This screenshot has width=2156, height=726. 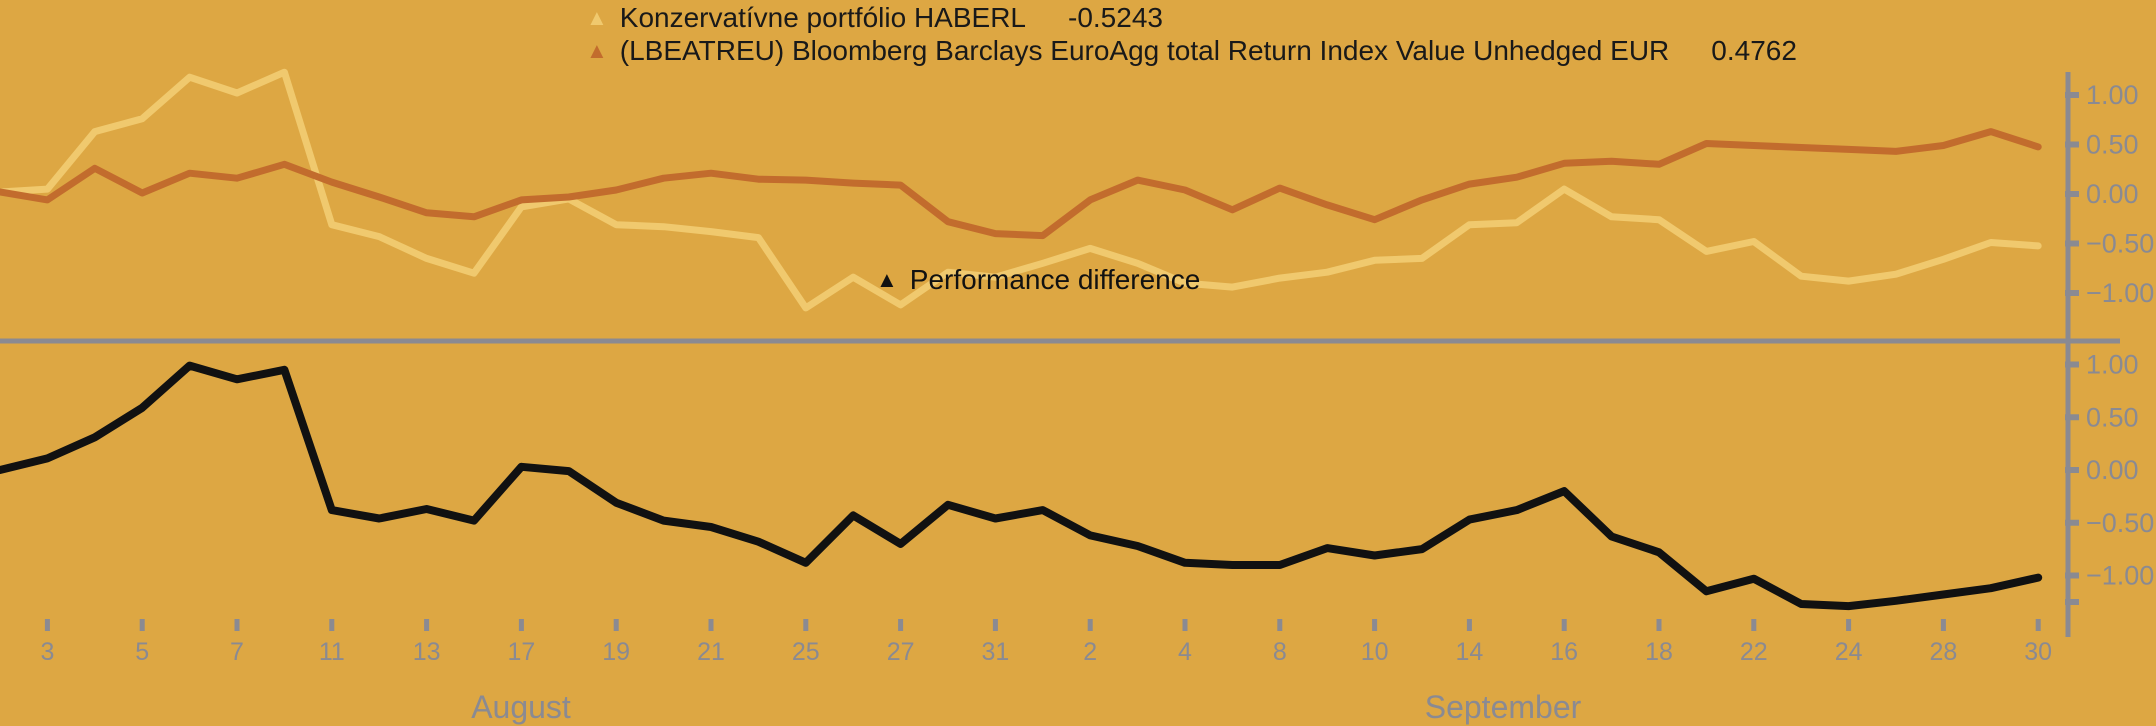 What do you see at coordinates (901, 652) in the screenshot?
I see `x-tick-label: 27` at bounding box center [901, 652].